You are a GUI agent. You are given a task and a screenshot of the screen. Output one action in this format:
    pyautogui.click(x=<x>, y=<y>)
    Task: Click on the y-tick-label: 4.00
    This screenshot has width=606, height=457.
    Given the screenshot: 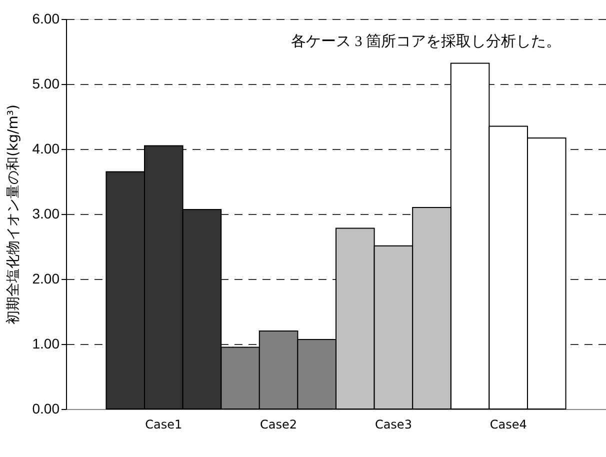 What is the action you would take?
    pyautogui.click(x=46, y=148)
    